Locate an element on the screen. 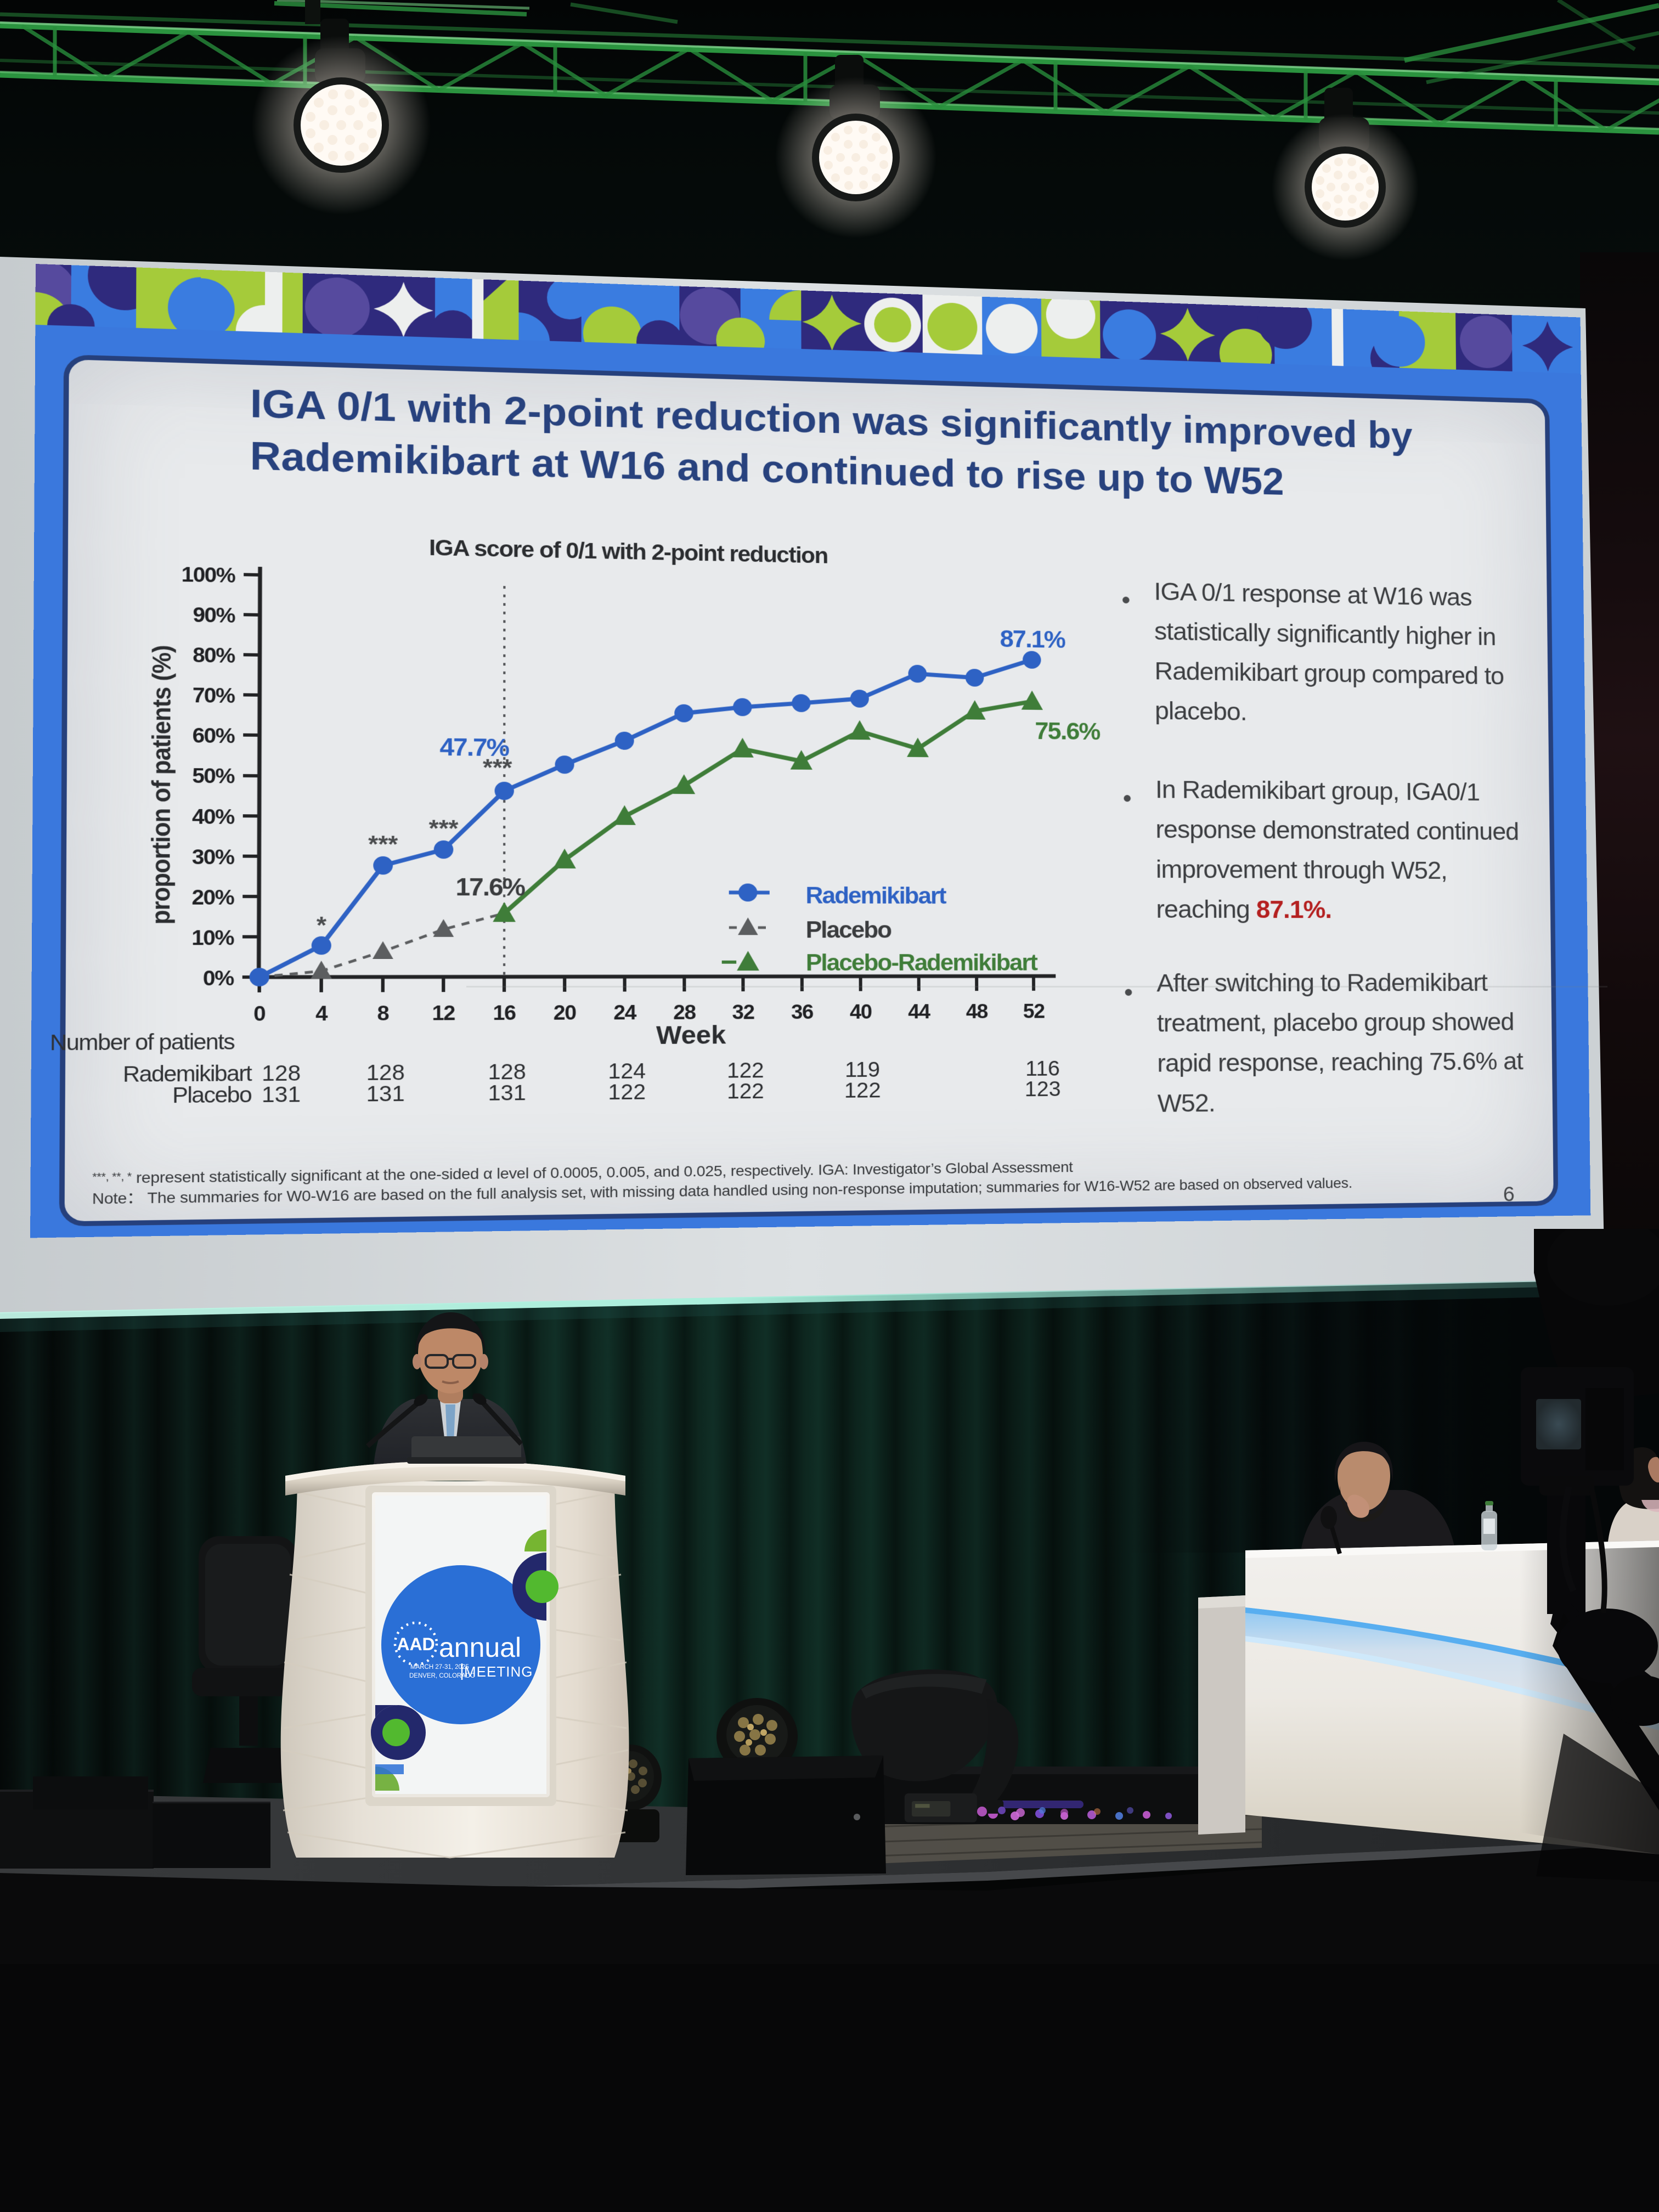  svg-text: 24 is located at coordinates (624, 1012).